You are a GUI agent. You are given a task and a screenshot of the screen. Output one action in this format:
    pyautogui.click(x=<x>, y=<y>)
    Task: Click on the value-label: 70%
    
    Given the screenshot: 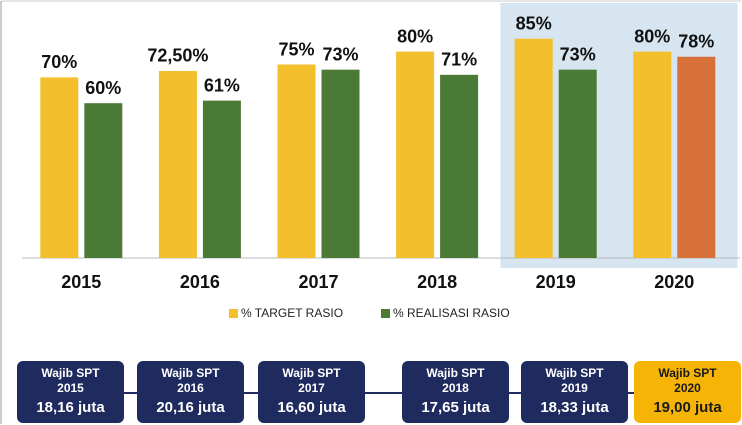 What is the action you would take?
    pyautogui.click(x=59, y=62)
    